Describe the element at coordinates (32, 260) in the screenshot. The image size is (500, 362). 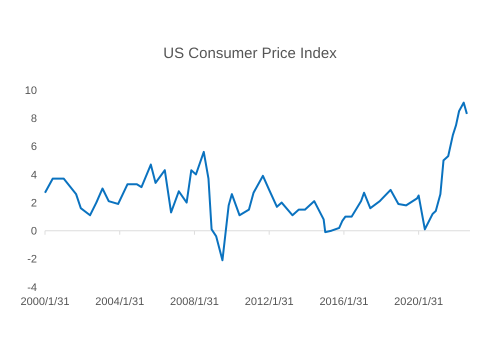
I see `y-tick-label: -2` at that location.